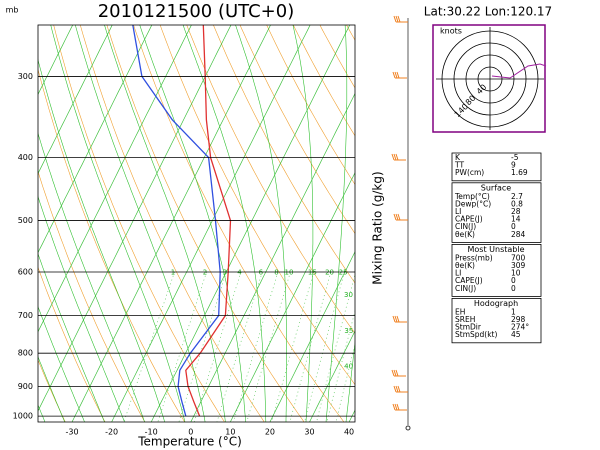  I want to click on x-axis-label: Temperature (°C), so click(189, 442).